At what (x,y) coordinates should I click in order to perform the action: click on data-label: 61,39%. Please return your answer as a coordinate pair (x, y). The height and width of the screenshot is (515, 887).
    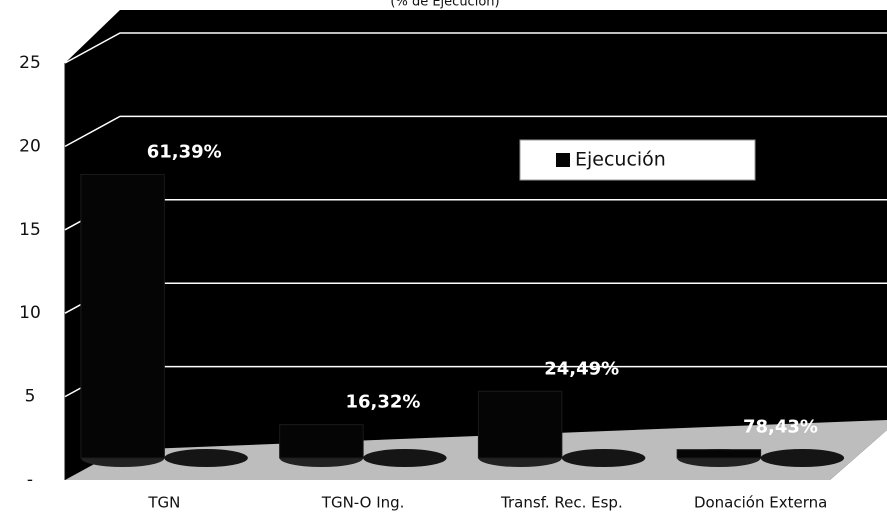
    Looking at the image, I should click on (184, 151).